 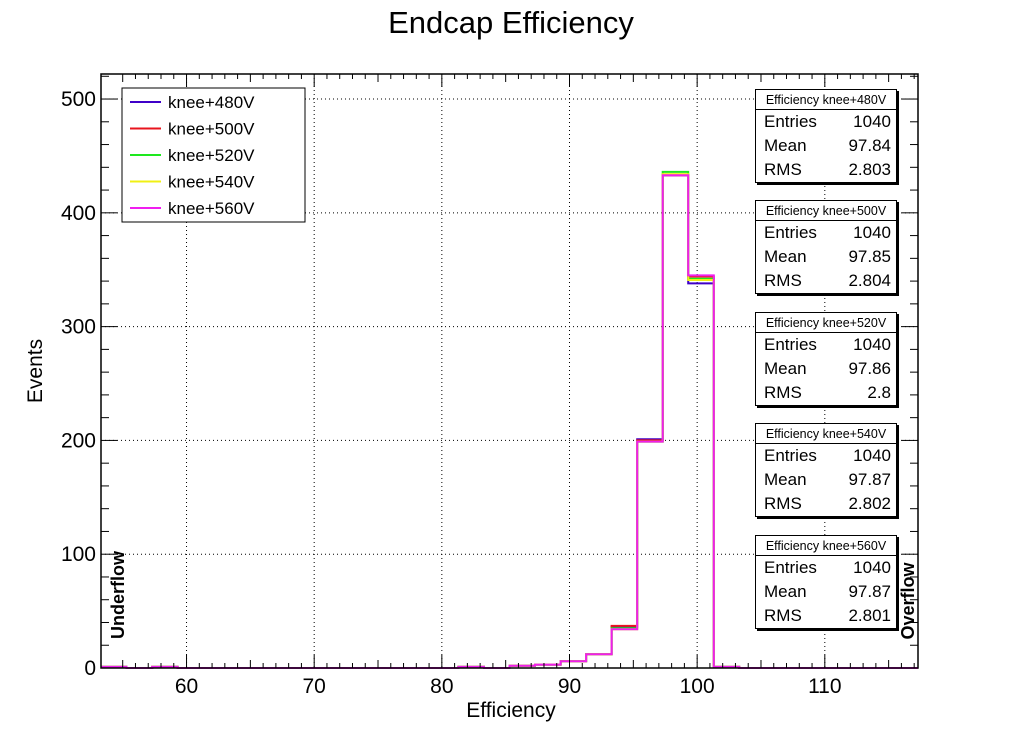 I want to click on x-tick-label: 80, so click(x=441, y=686).